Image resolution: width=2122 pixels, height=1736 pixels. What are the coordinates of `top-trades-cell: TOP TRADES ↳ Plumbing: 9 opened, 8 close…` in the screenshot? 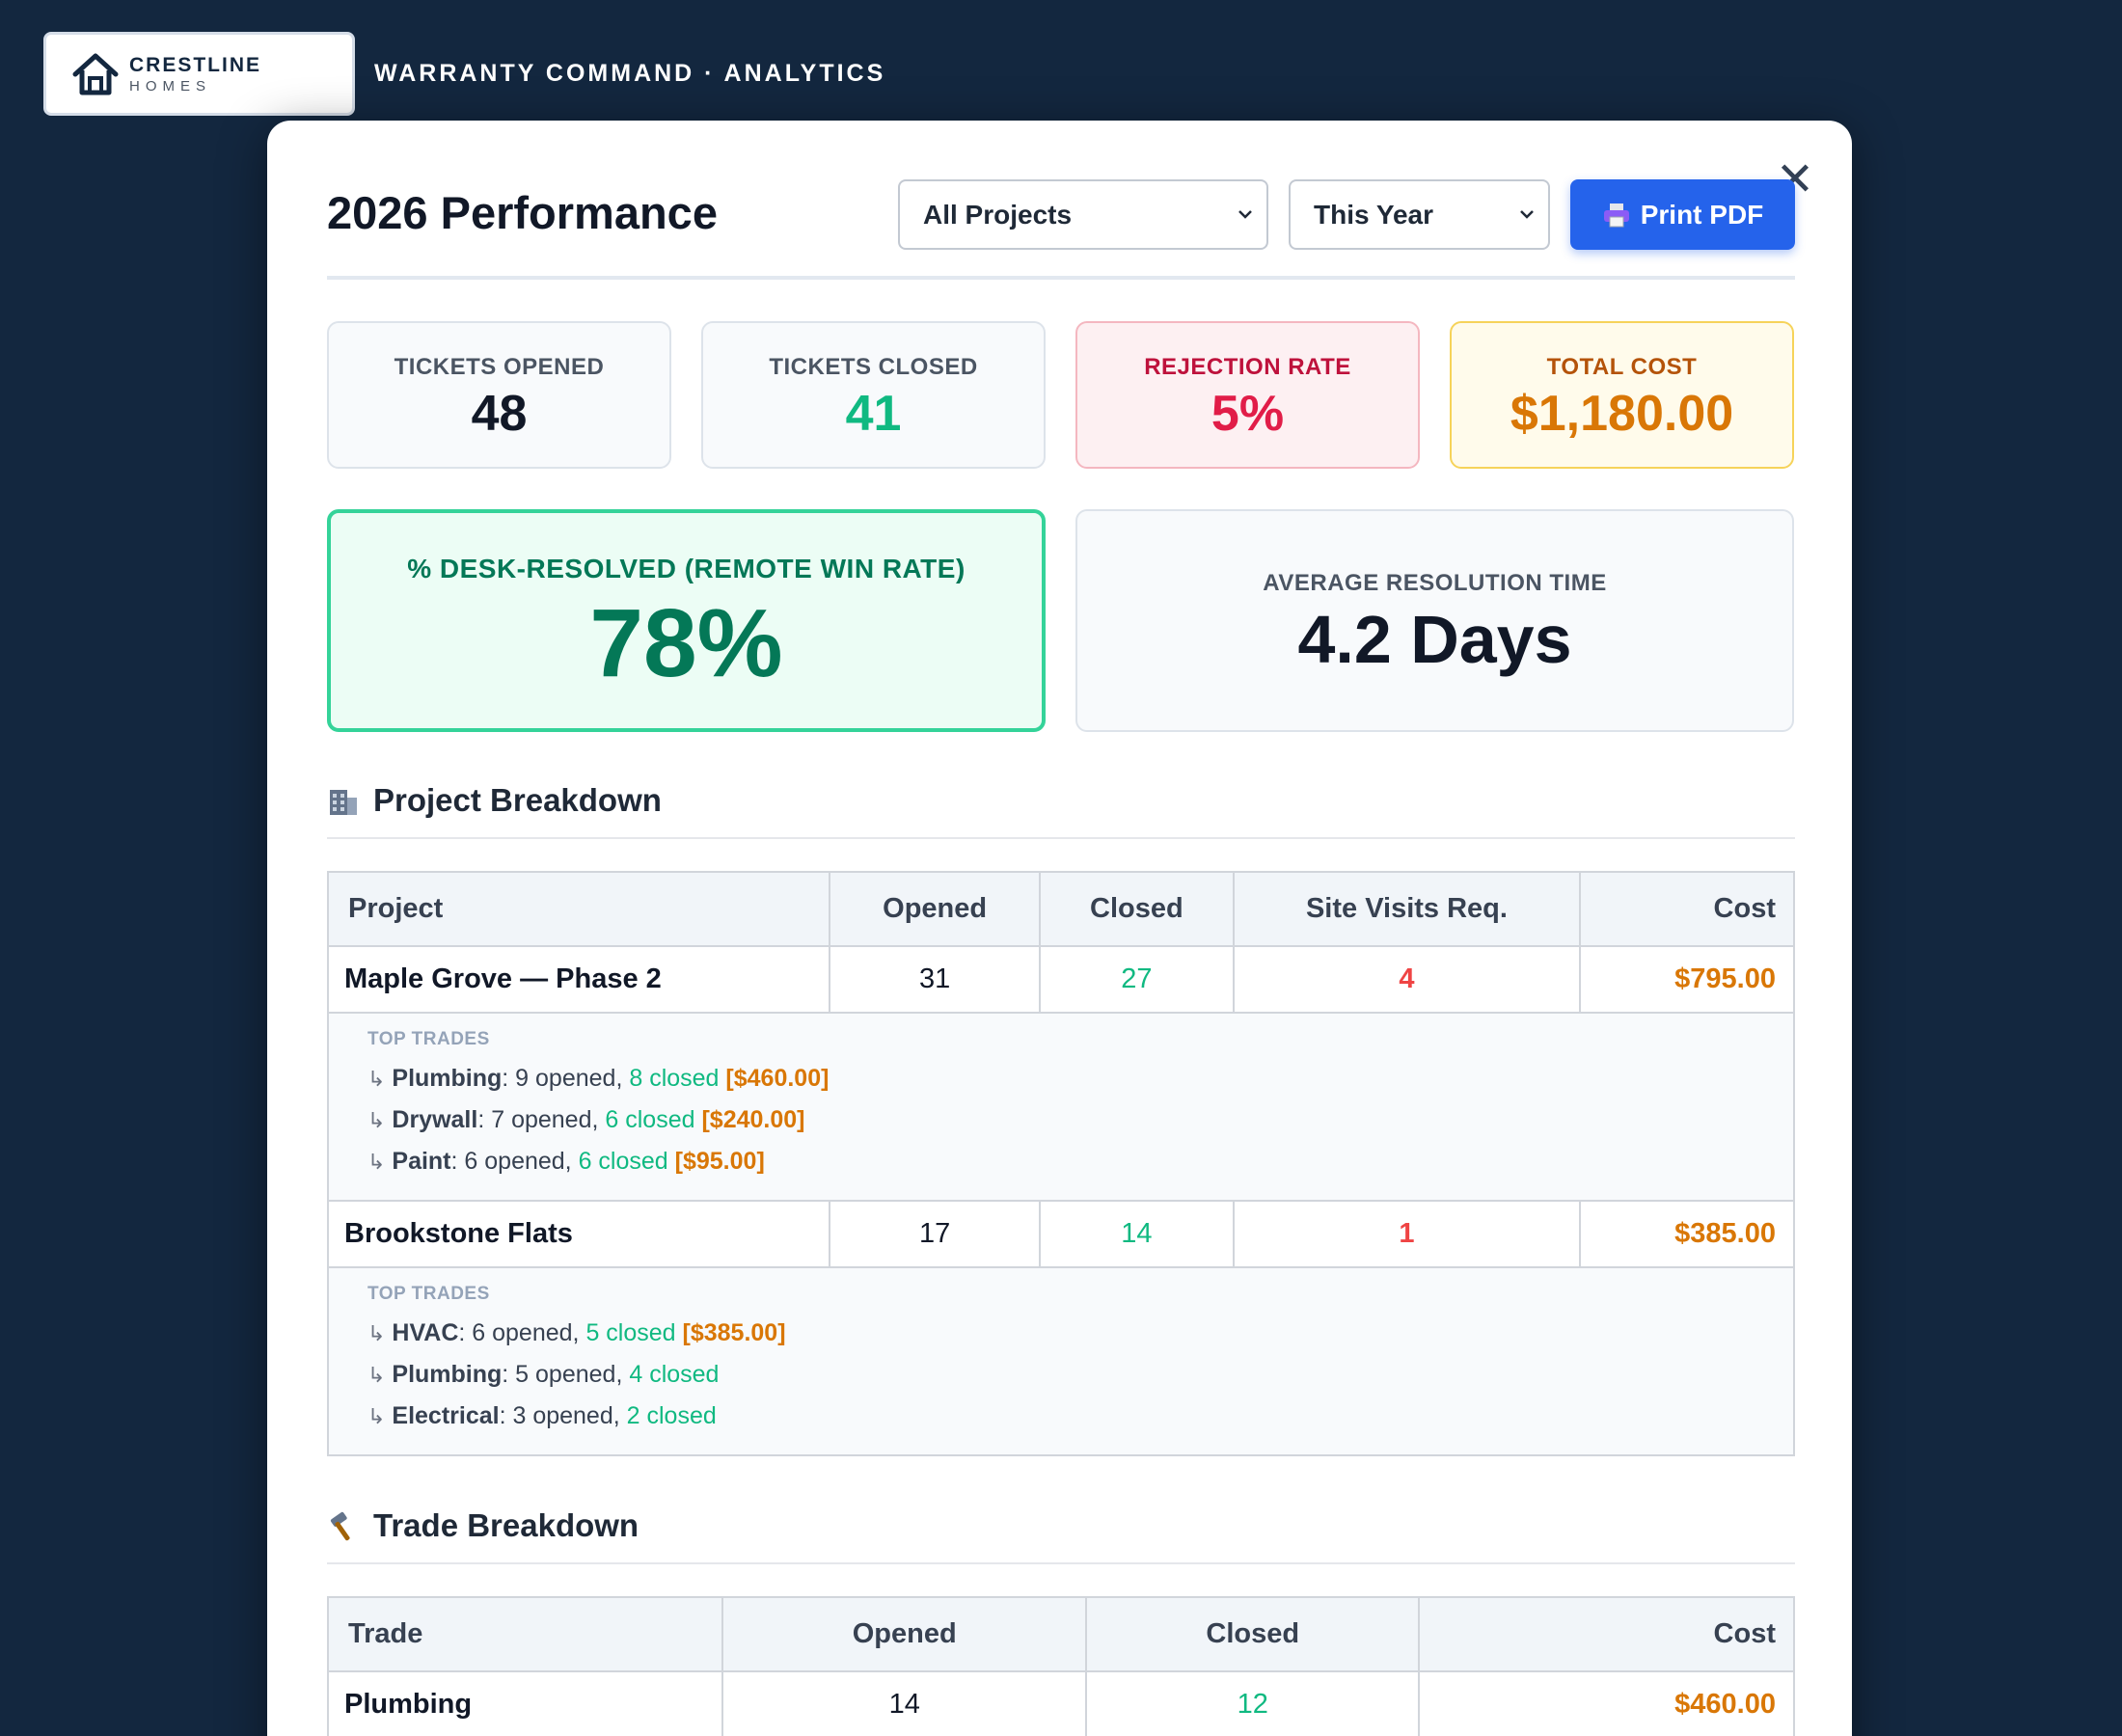 It's located at (1061, 1107).